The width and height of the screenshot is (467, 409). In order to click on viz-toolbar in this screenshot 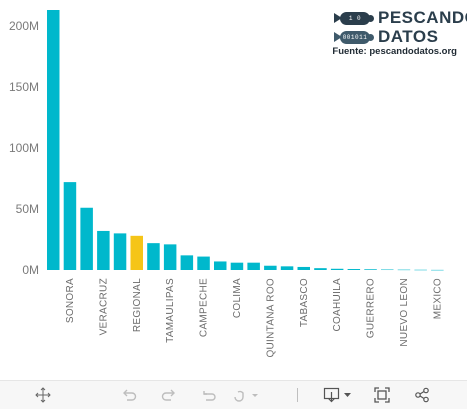, I will do `click(233, 394)`.